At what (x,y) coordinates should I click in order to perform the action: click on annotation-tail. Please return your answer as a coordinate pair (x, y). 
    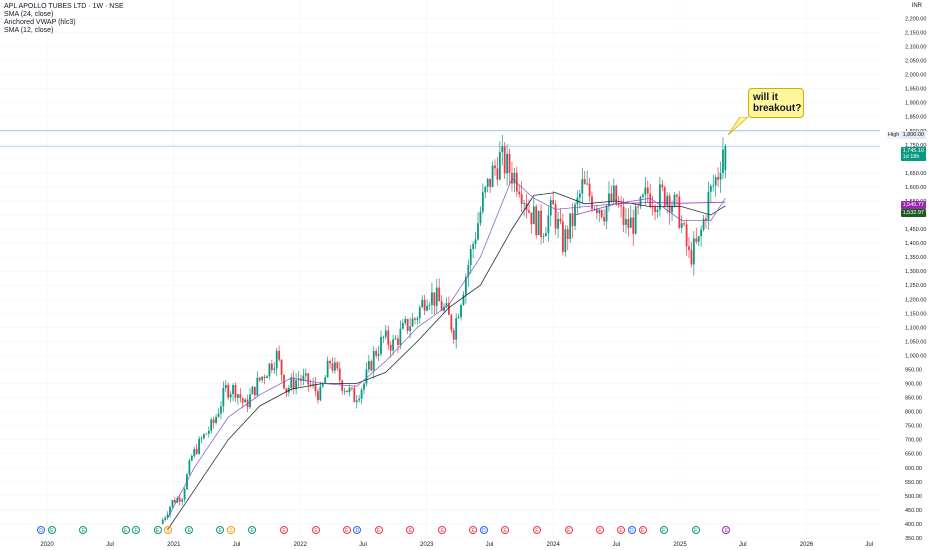
    Looking at the image, I should click on (738, 126).